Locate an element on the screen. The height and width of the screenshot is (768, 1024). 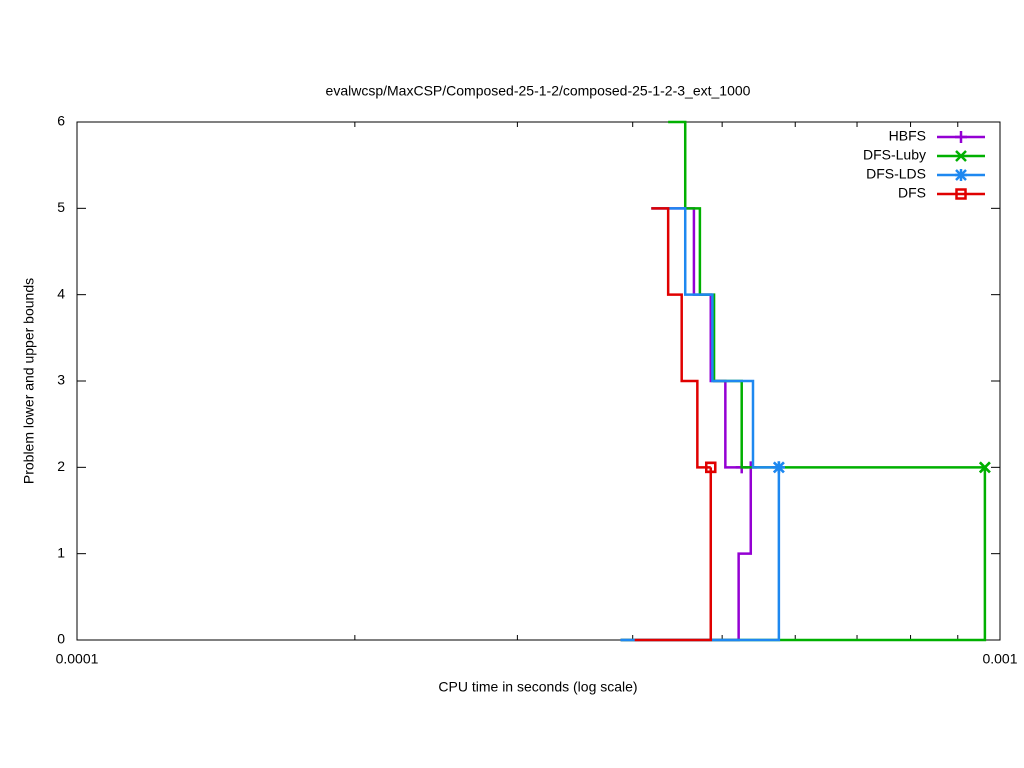
legend-label: DFS-Luby is located at coordinates (894, 155).